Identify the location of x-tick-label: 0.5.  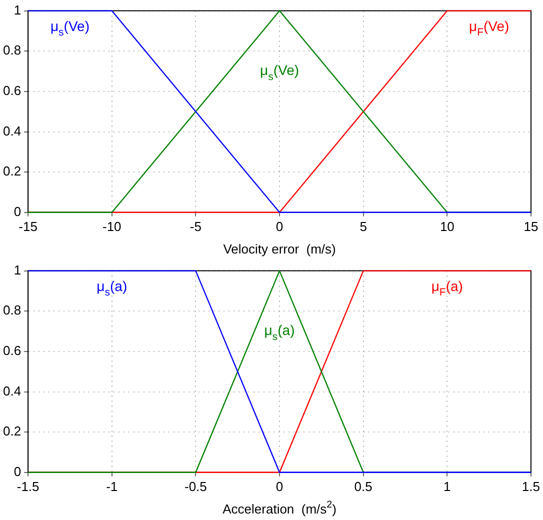
(363, 486).